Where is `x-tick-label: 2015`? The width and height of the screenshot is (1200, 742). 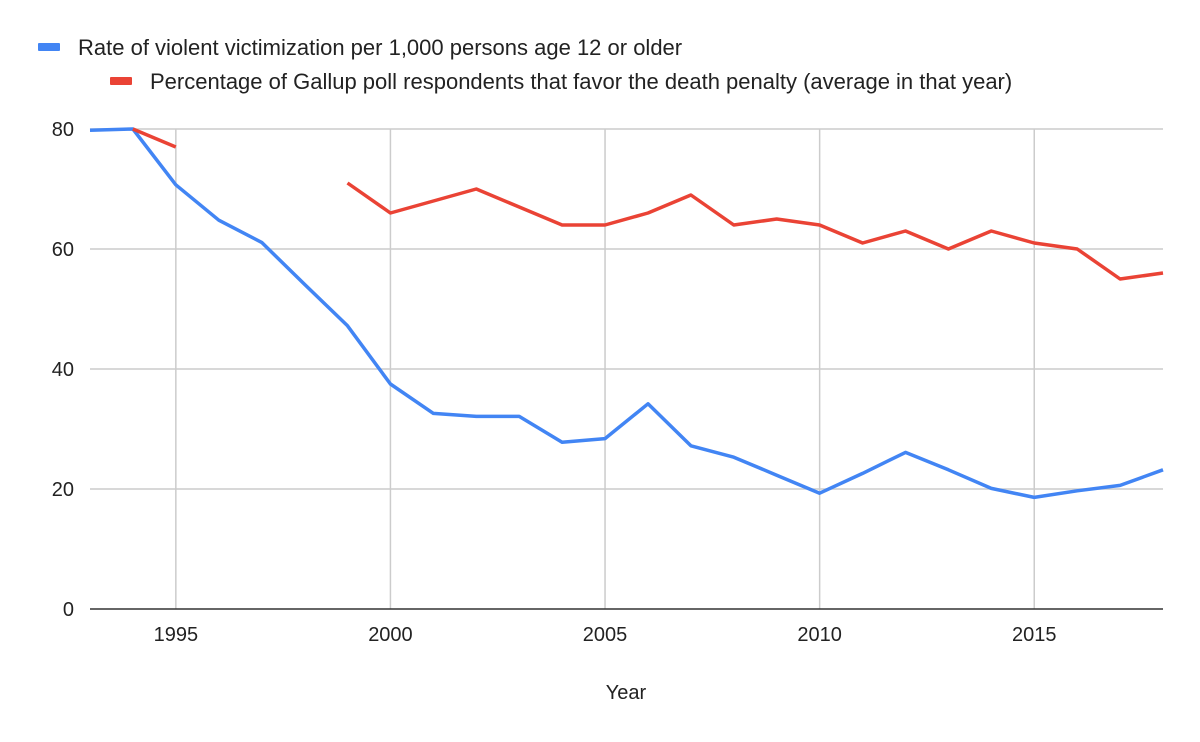 x-tick-label: 2015 is located at coordinates (1034, 635).